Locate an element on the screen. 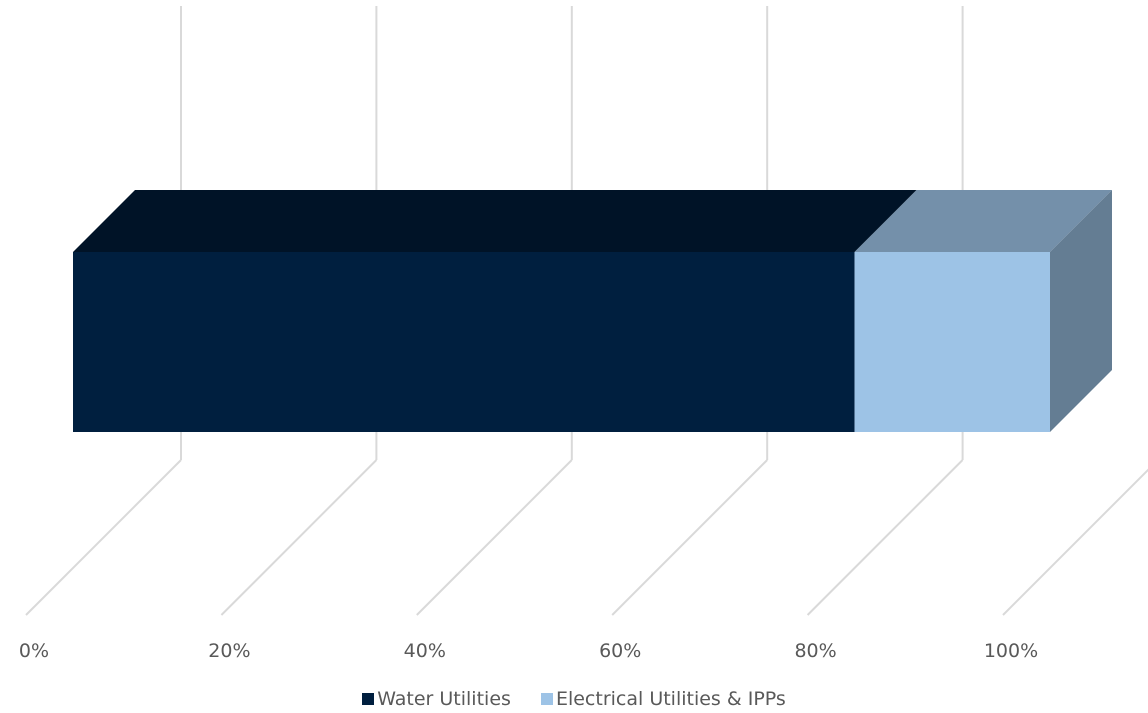  bar-segment is located at coordinates (952, 342).